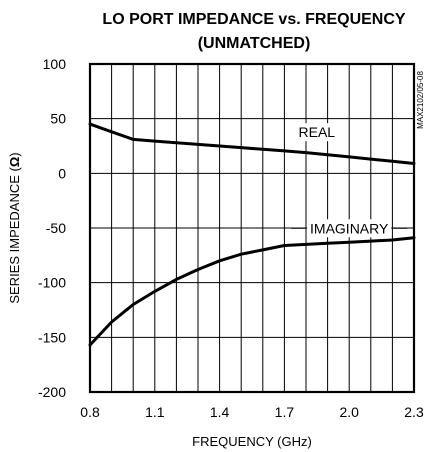 The width and height of the screenshot is (427, 452). What do you see at coordinates (155, 412) in the screenshot?
I see `x-tick-label: 1.1` at bounding box center [155, 412].